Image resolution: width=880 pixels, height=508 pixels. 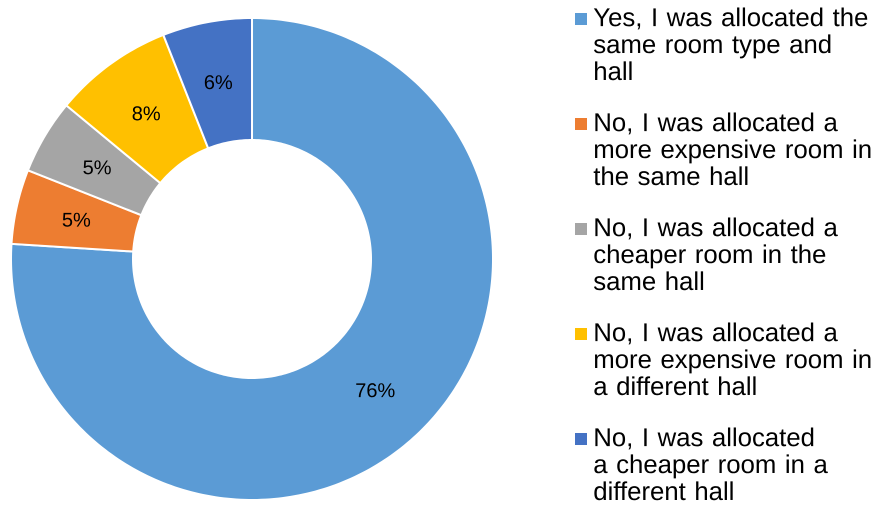 I want to click on legend-label: No, I was allocated a cheaper room in a different hall, so click(x=711, y=463).